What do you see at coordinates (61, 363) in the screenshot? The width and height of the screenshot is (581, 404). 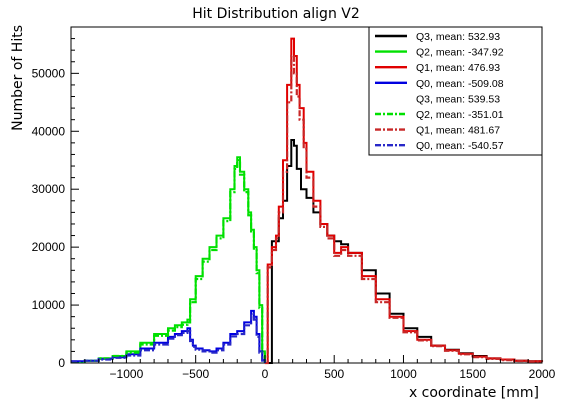 I see `y-tick-label-0: 0` at bounding box center [61, 363].